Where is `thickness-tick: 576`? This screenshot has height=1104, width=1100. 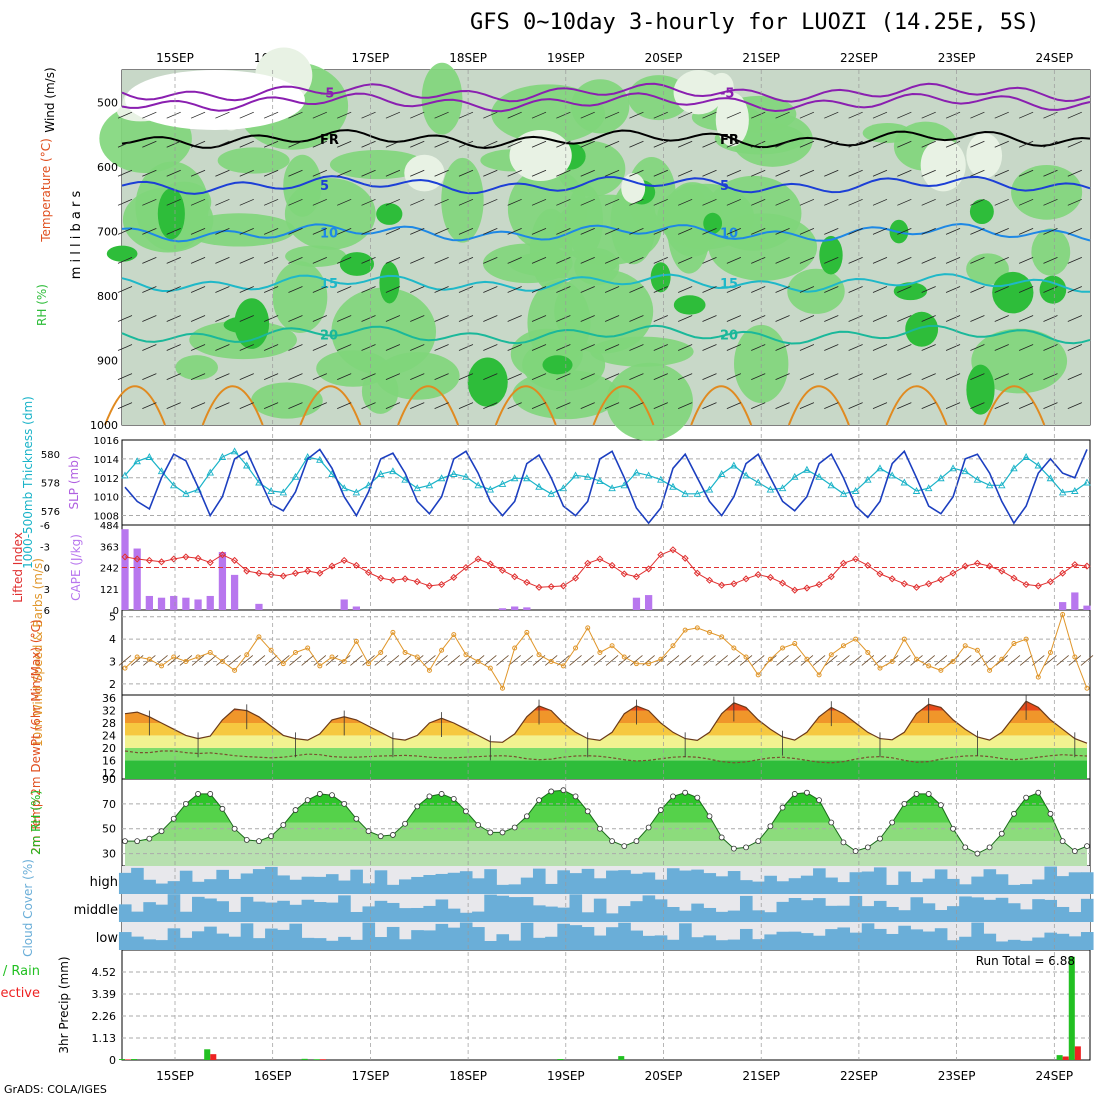
thickness-tick: 576 is located at coordinates (50, 512).